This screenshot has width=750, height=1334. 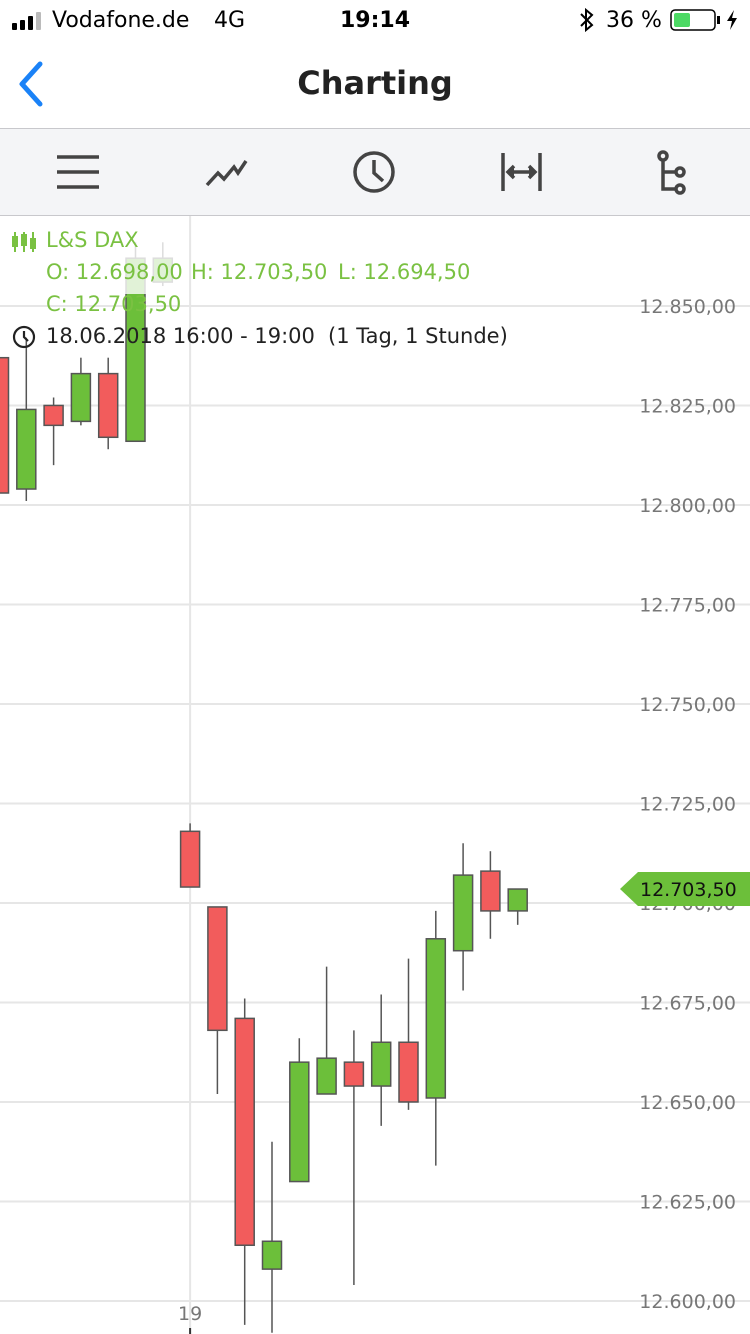 I want to click on interval: (1 Tag, 1 Stunde), so click(x=418, y=336).